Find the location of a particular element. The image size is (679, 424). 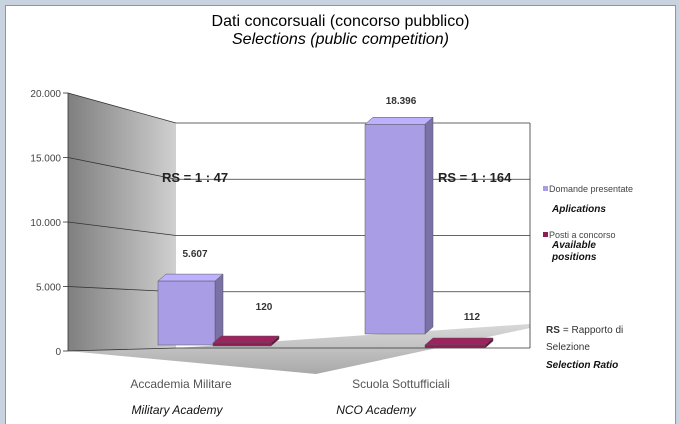

bar-applications-1-top is located at coordinates (399, 121).